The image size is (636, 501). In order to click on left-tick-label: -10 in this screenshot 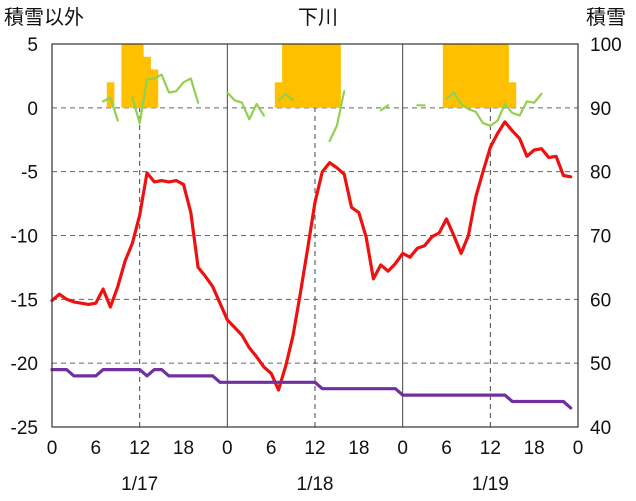, I will do `click(24, 237)`.